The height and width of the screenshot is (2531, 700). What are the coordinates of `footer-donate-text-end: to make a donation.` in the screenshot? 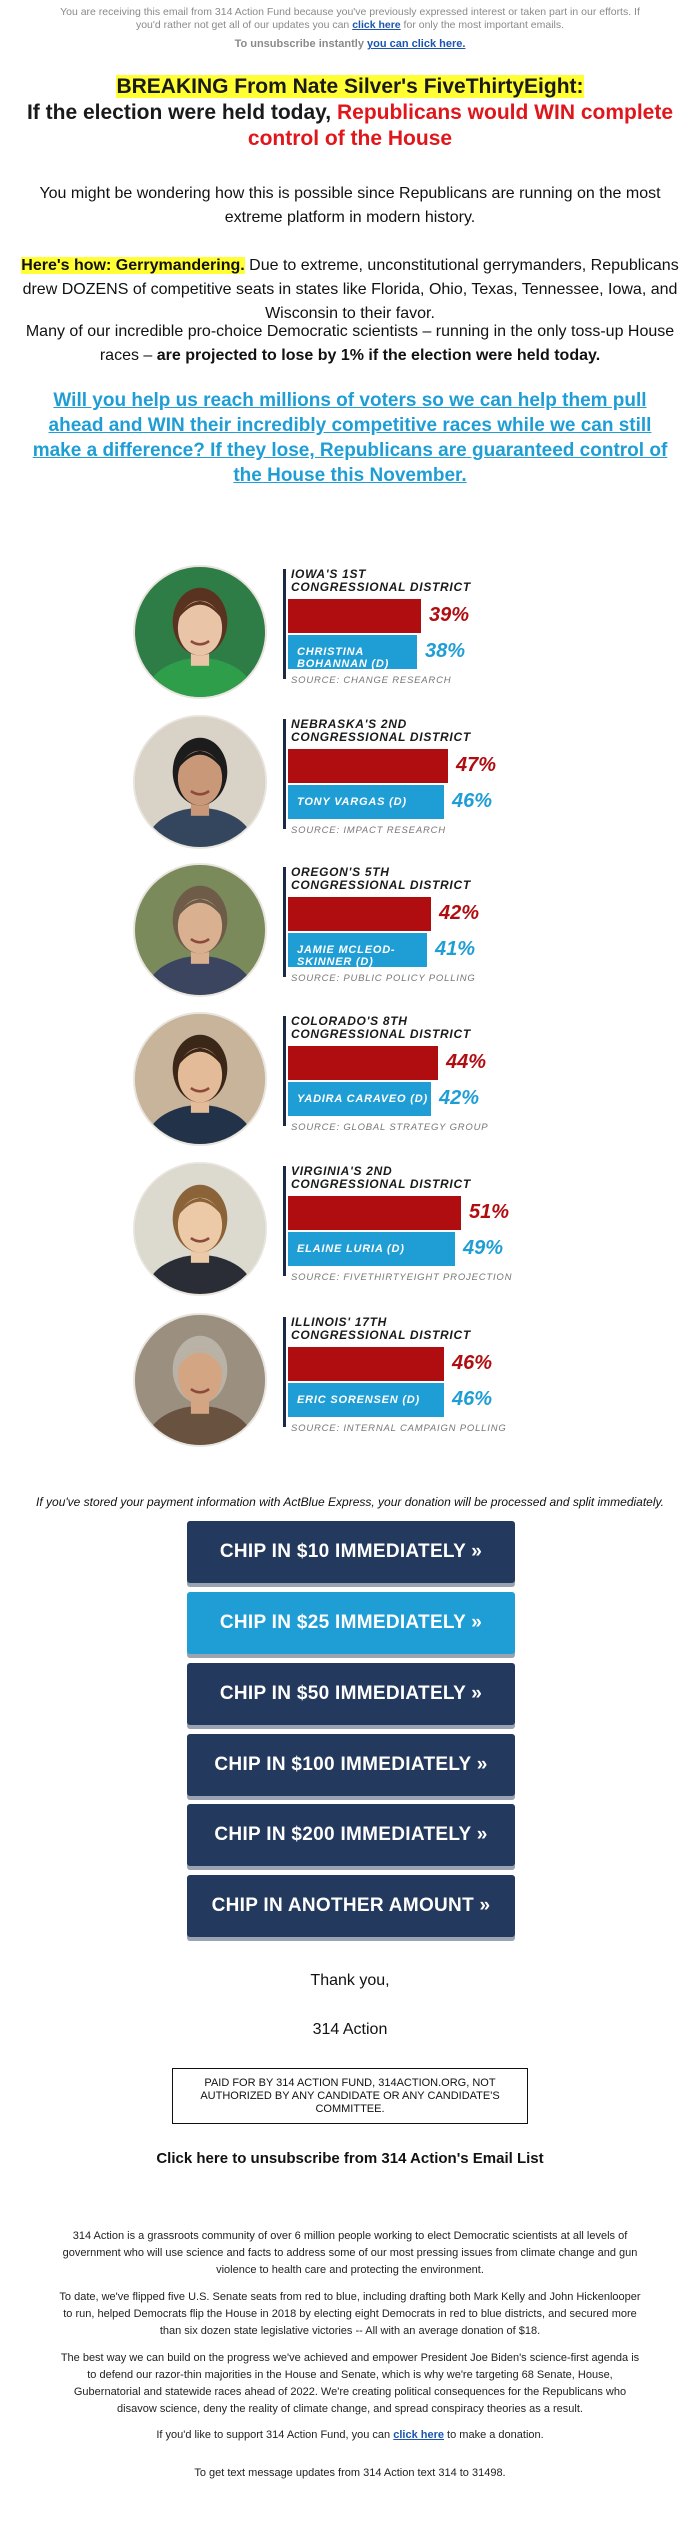 It's located at (494, 2435).